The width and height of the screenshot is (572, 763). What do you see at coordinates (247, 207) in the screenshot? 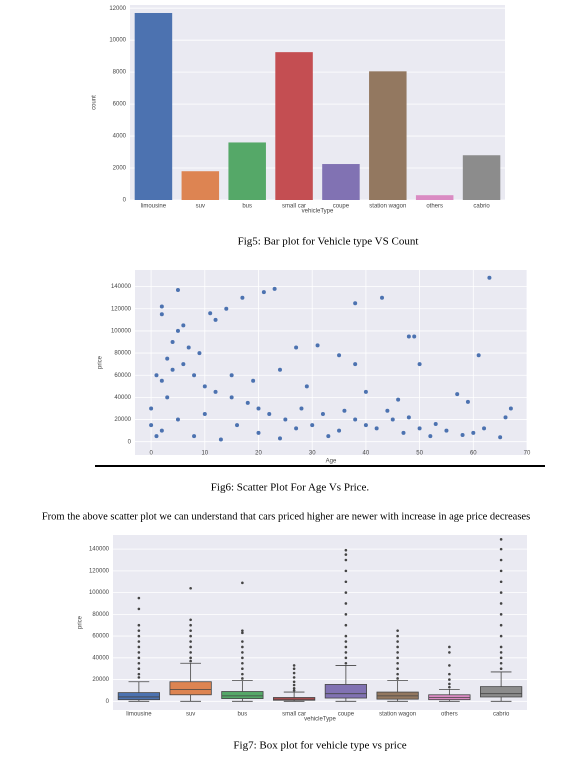
I see `x-tick-label: bus` at bounding box center [247, 207].